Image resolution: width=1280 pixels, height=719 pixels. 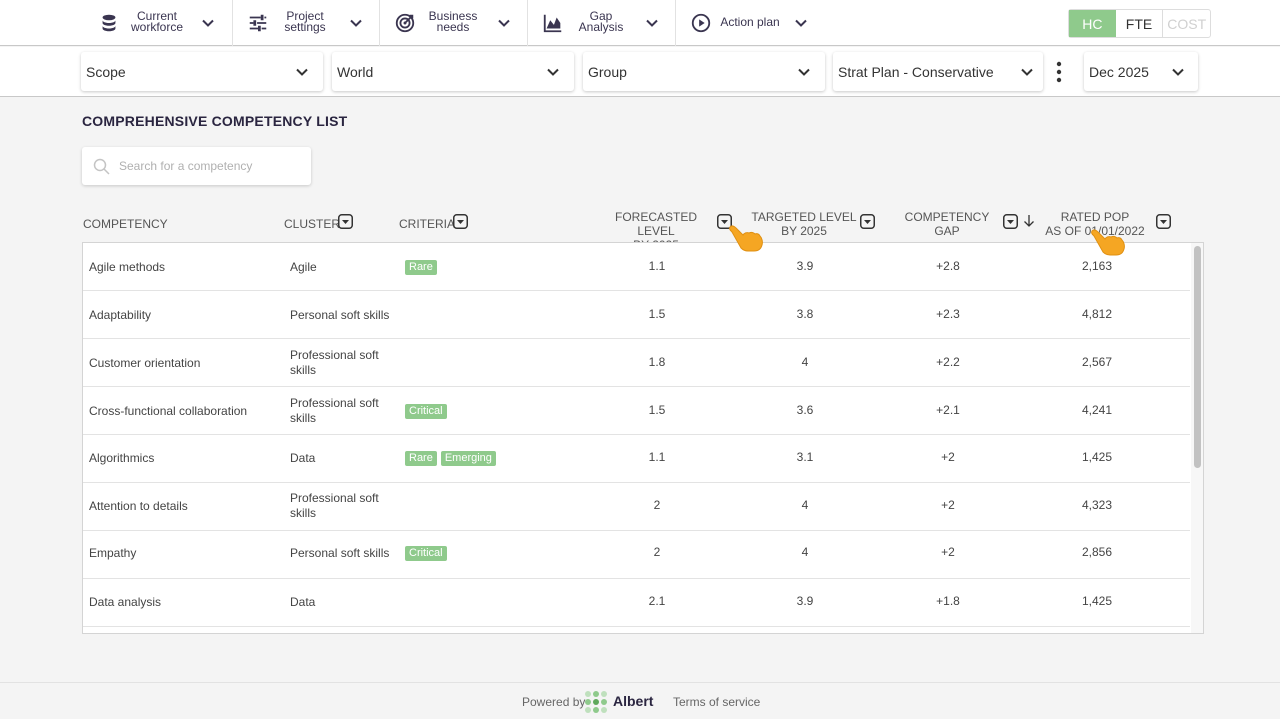 I want to click on targeted-level: 3.1, so click(x=805, y=457).